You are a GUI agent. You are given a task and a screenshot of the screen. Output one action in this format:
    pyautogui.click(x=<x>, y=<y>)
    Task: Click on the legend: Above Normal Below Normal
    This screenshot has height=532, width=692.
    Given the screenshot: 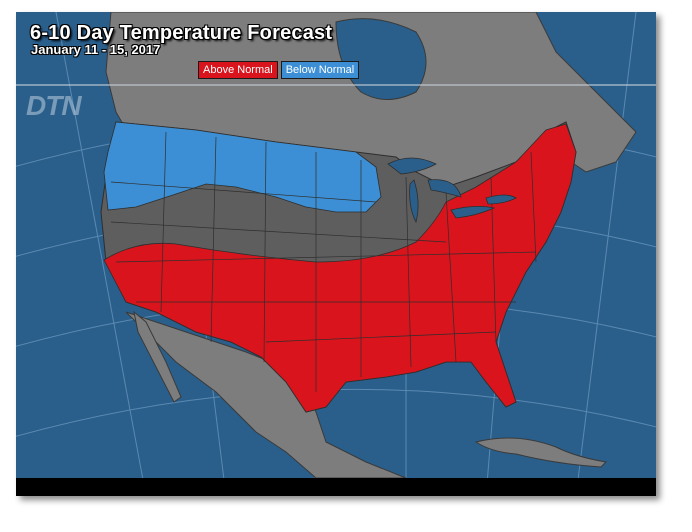 What is the action you would take?
    pyautogui.click(x=279, y=70)
    